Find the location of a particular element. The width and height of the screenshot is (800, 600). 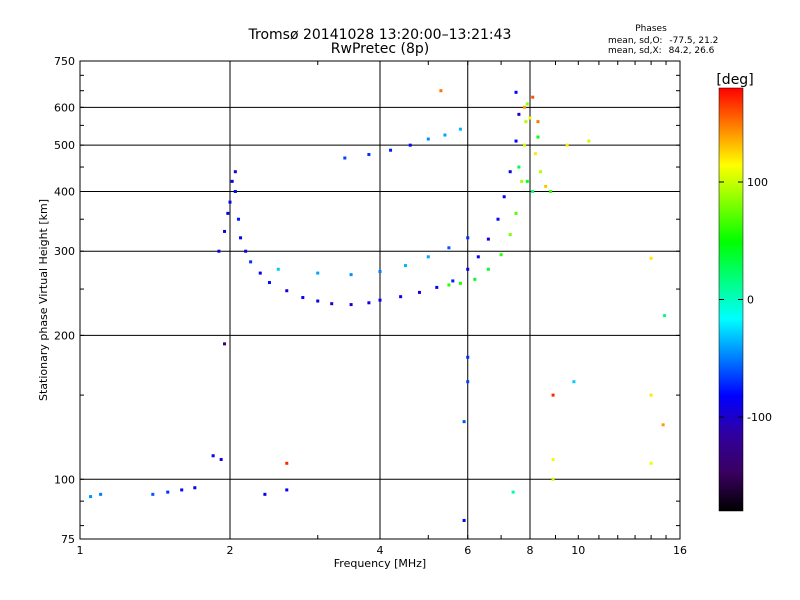

phase-stats-o-label: mean, sd,O: is located at coordinates (635, 41).